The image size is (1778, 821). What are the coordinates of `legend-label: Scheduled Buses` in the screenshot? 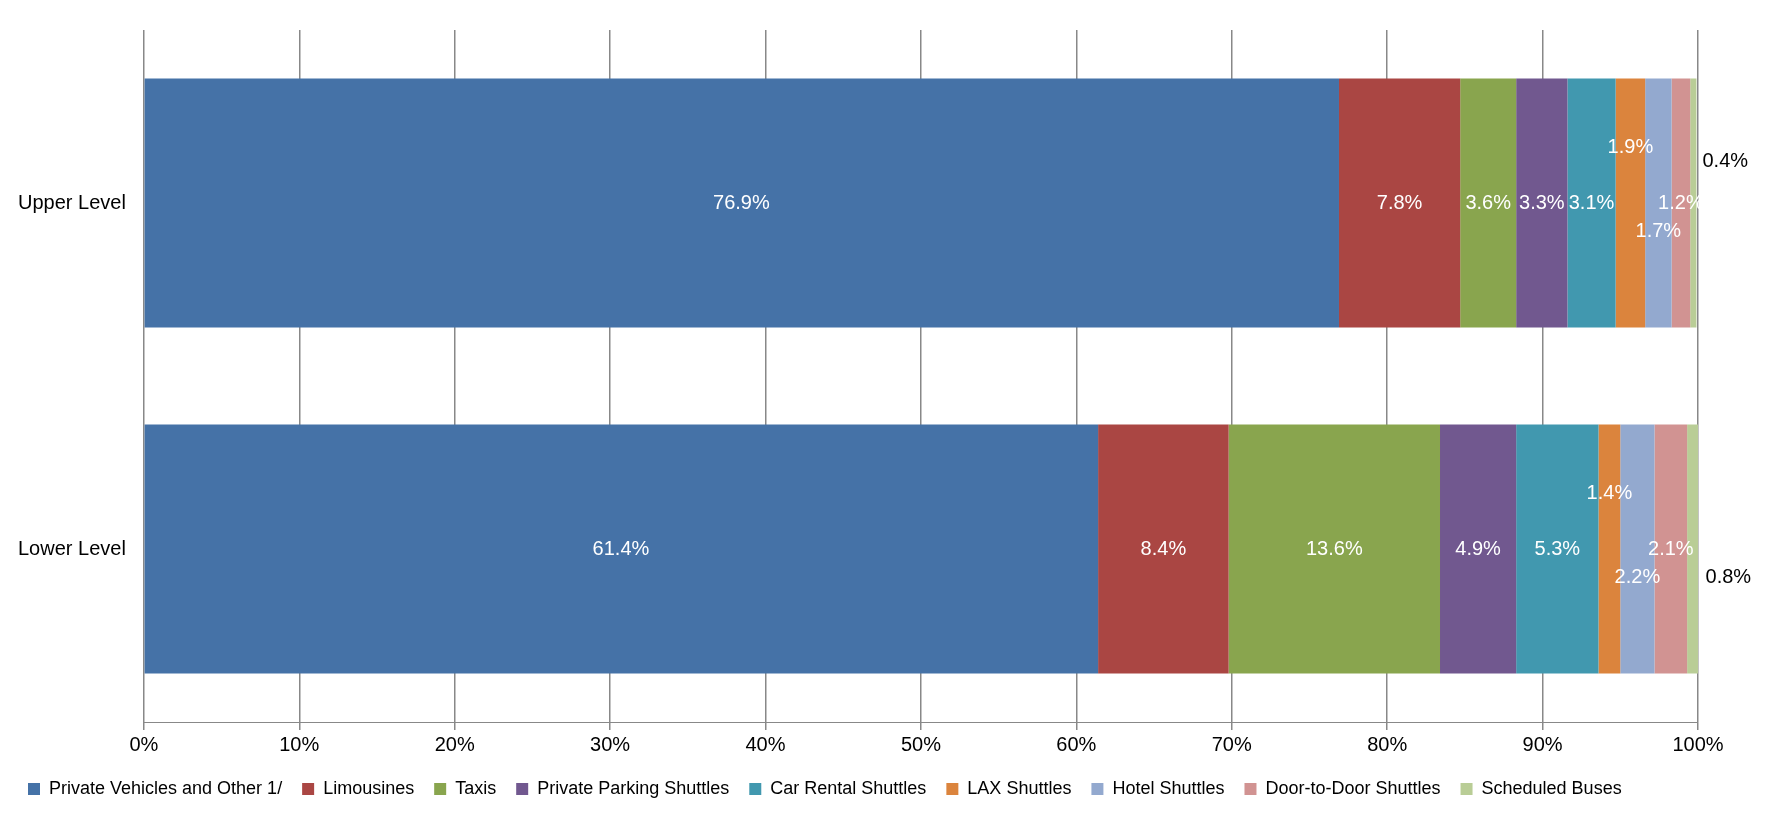 It's located at (1551, 787).